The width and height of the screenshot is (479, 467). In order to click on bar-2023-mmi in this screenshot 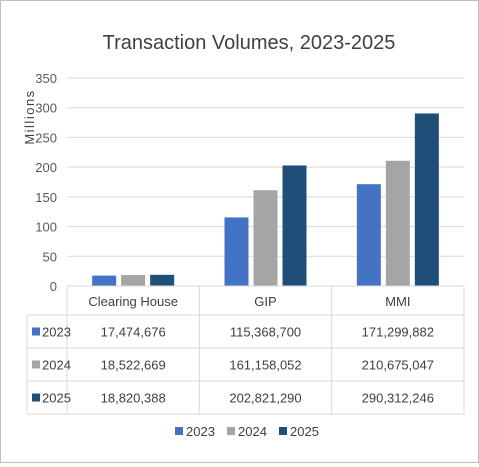, I will do `click(368, 235)`.